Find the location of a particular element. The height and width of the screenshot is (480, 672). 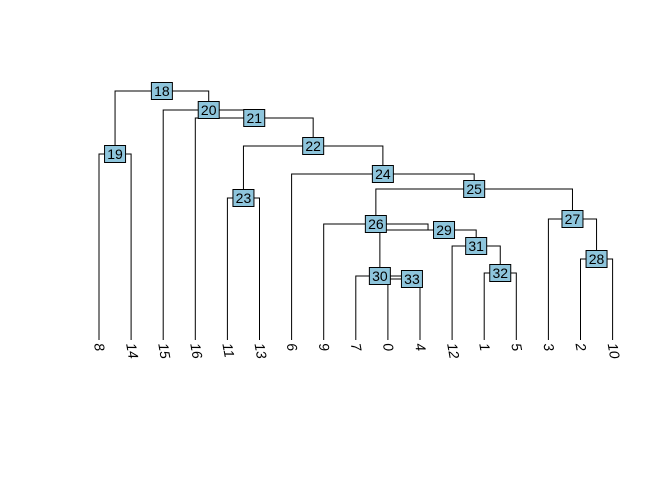

leaf-label-16: 16 is located at coordinates (196, 351).